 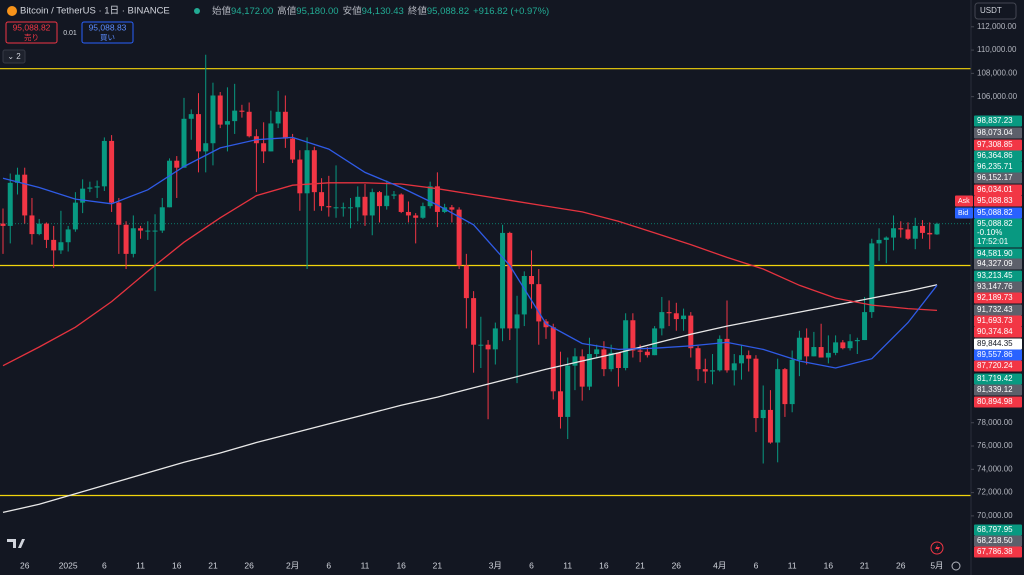 I want to click on price-tag-label: 97,308.85, so click(x=995, y=144).